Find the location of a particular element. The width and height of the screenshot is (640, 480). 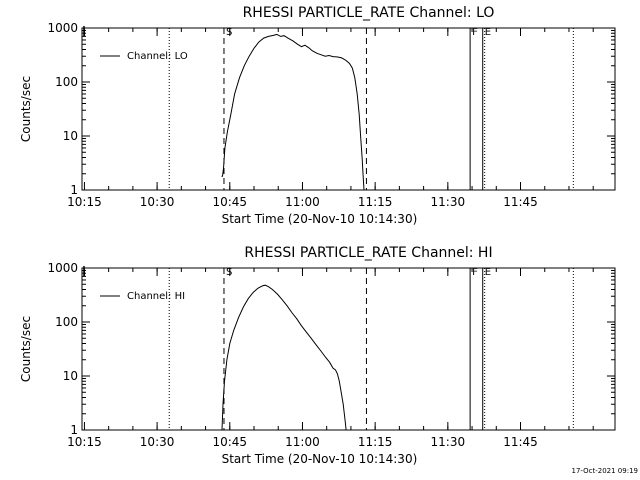

series-line-lo is located at coordinates (293, 112).